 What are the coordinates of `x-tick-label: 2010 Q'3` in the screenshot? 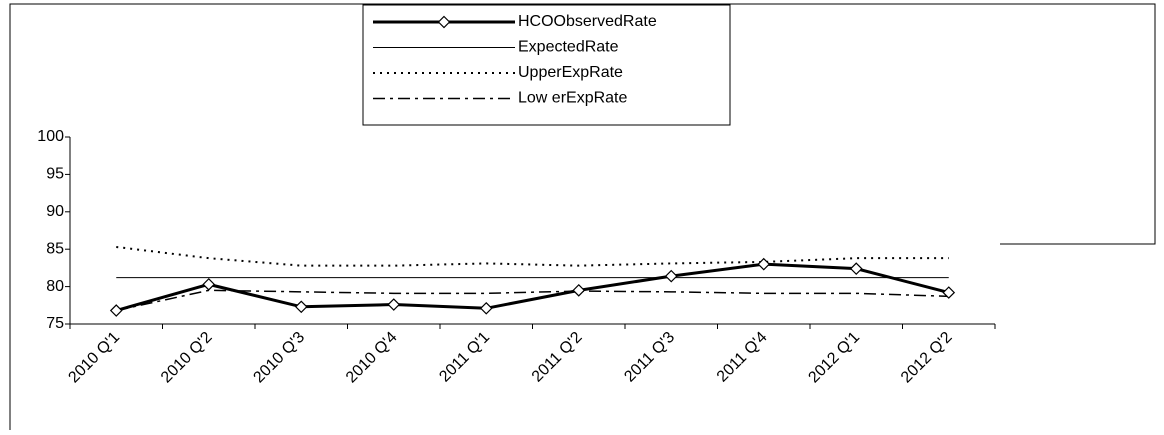 It's located at (279, 358).